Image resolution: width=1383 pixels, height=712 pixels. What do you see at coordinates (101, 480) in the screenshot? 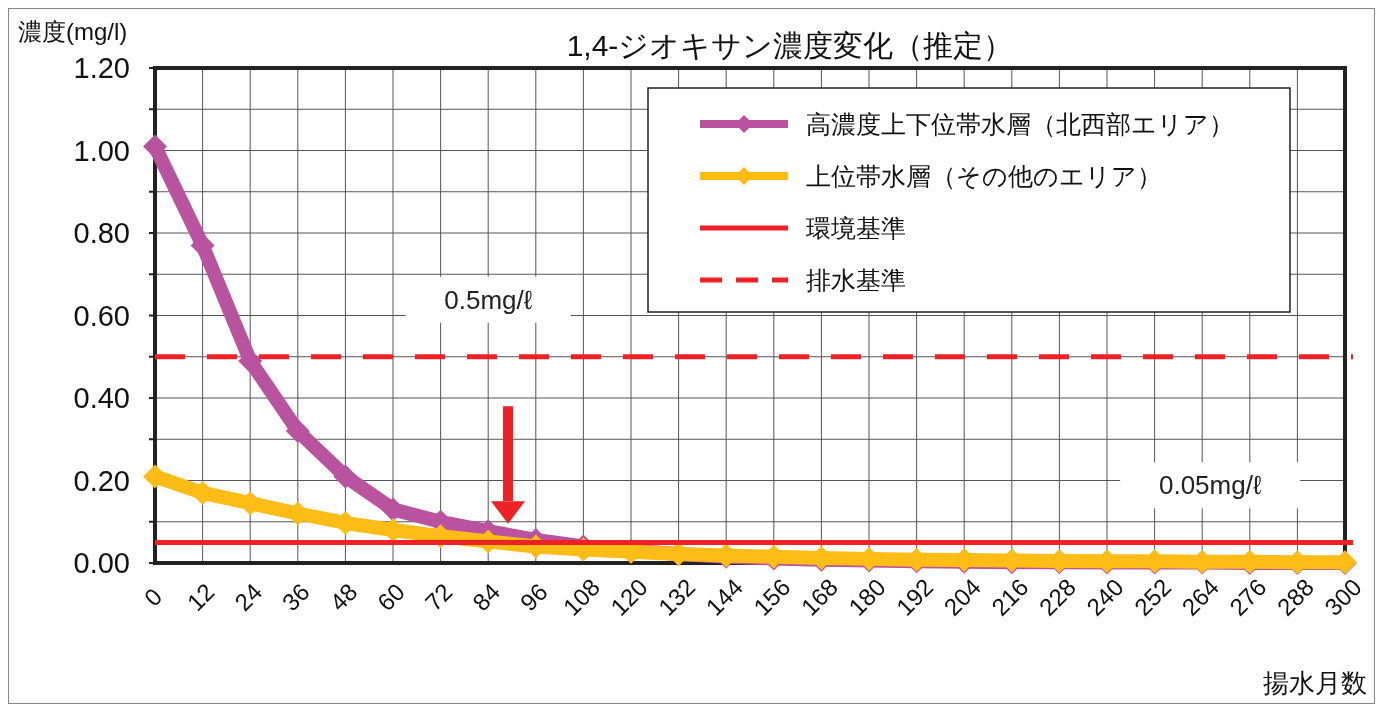
I see `y-tick-label: 0.20` at bounding box center [101, 480].